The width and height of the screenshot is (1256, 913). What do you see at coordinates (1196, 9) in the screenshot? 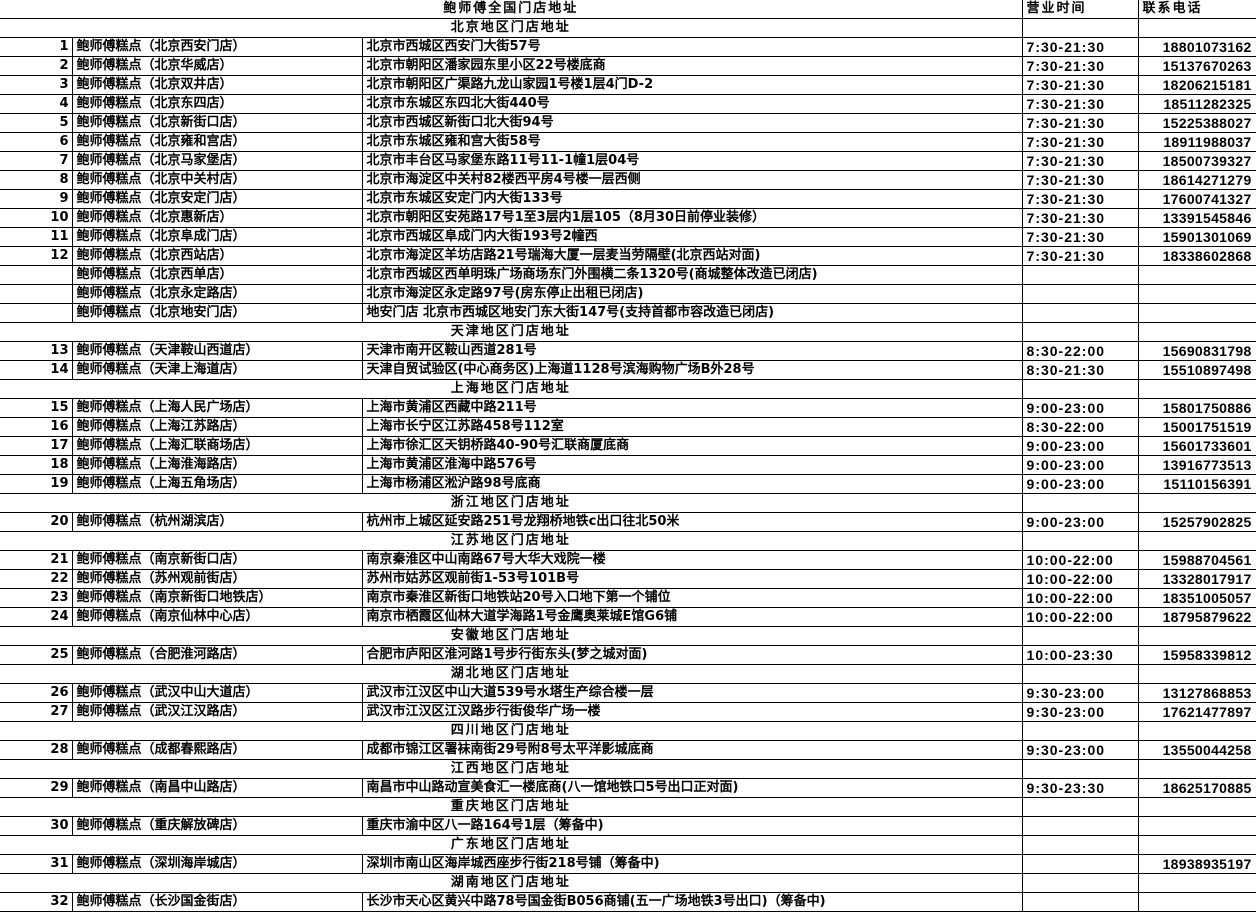
I see `phone-column-header: 联系电话` at bounding box center [1196, 9].